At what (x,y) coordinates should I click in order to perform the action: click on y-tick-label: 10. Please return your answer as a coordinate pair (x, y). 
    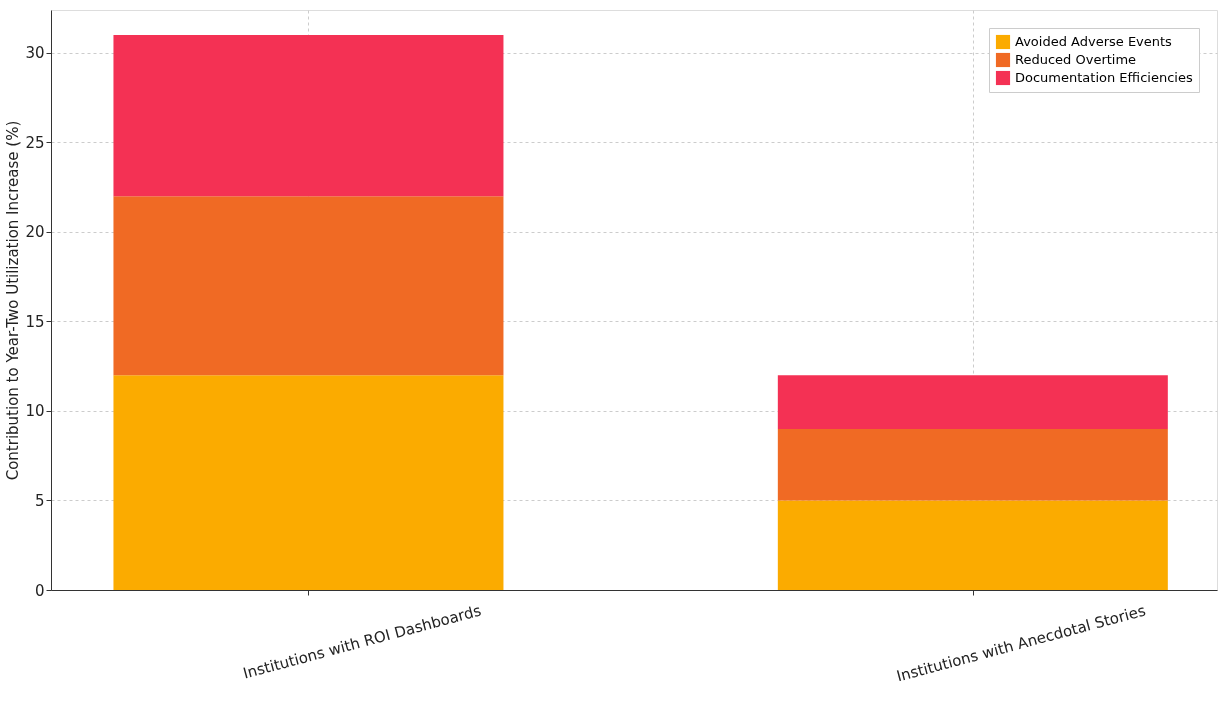
    Looking at the image, I should click on (35, 411).